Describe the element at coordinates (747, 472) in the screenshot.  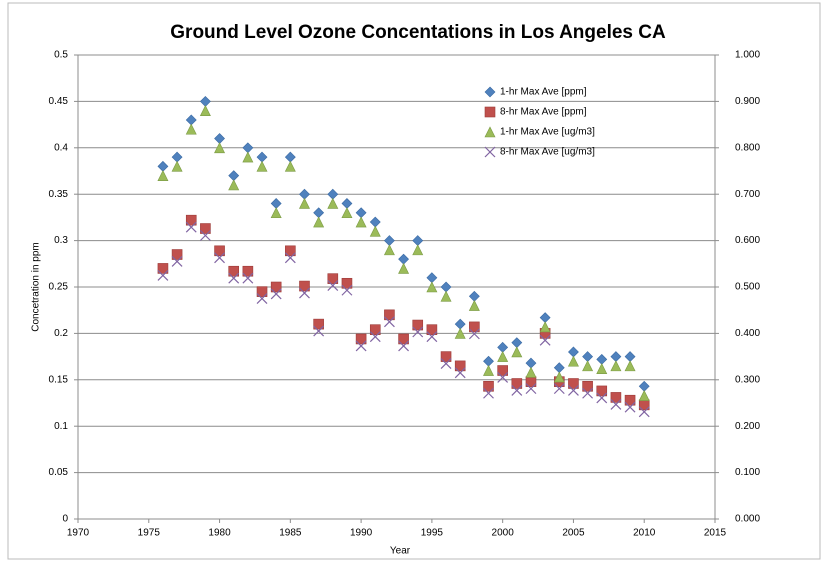
I see `y2-tick-label: 0.100` at that location.